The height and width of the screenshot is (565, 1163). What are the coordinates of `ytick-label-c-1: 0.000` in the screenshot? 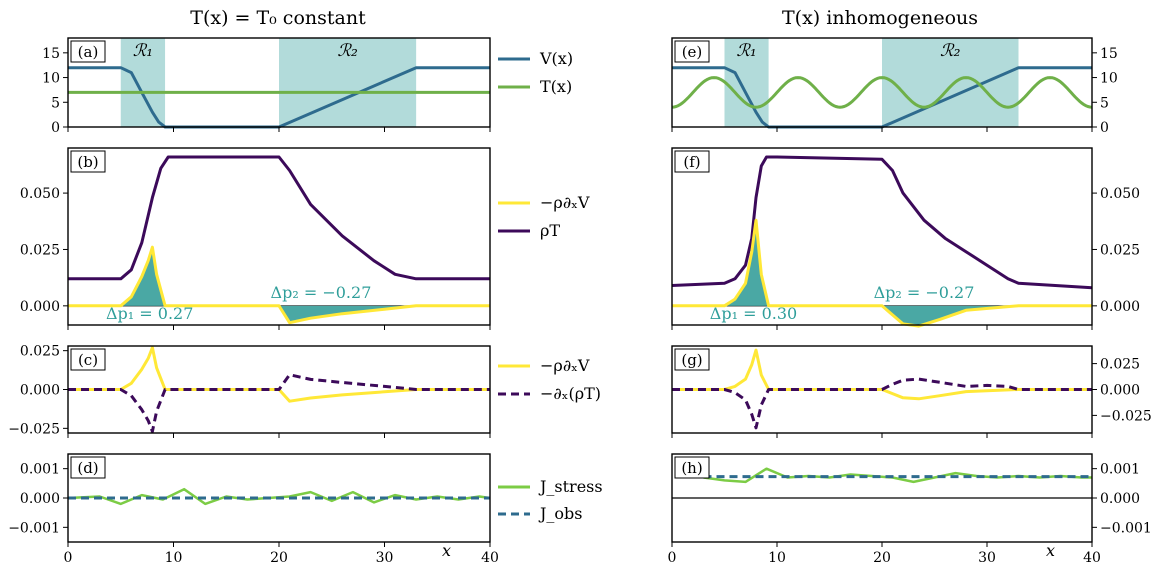 It's located at (40, 391).